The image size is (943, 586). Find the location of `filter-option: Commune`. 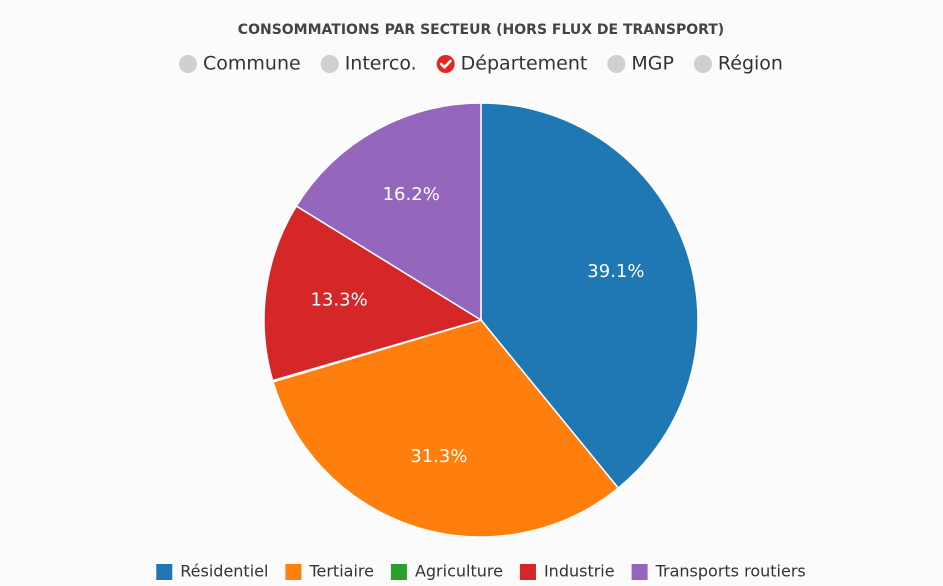

filter-option: Commune is located at coordinates (240, 64).